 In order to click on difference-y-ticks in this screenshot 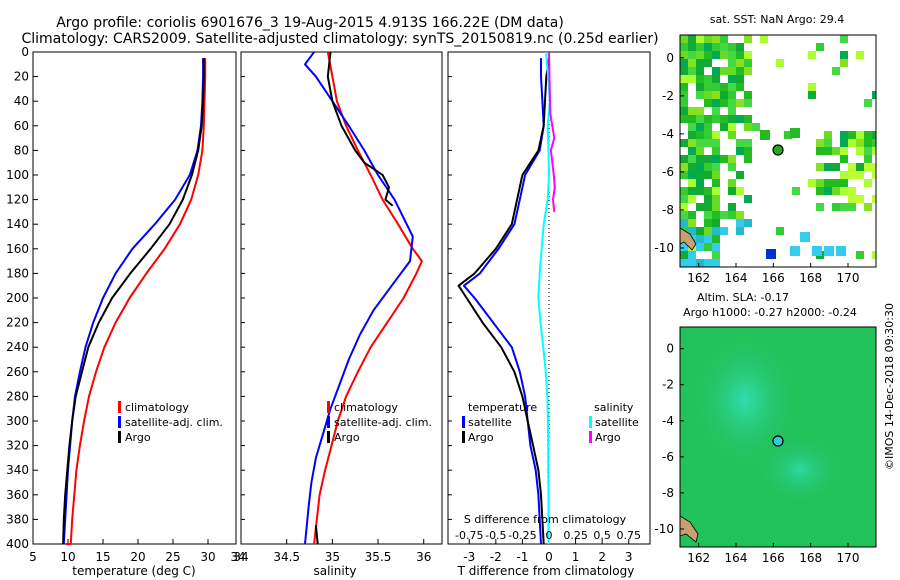, I will do `click(450, 298)`.